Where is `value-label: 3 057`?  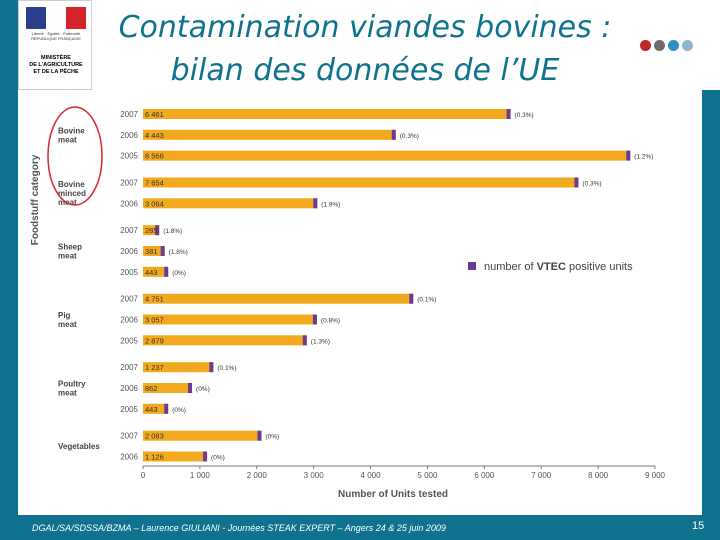
value-label: 3 057 is located at coordinates (154, 320).